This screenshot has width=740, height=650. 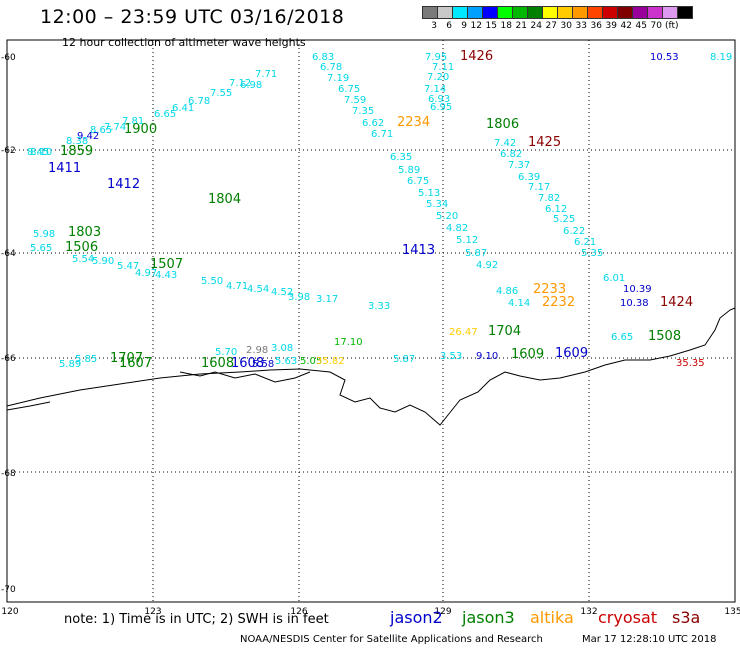 What do you see at coordinates (251, 85) in the screenshot?
I see `wave-height-value: 6.98` at bounding box center [251, 85].